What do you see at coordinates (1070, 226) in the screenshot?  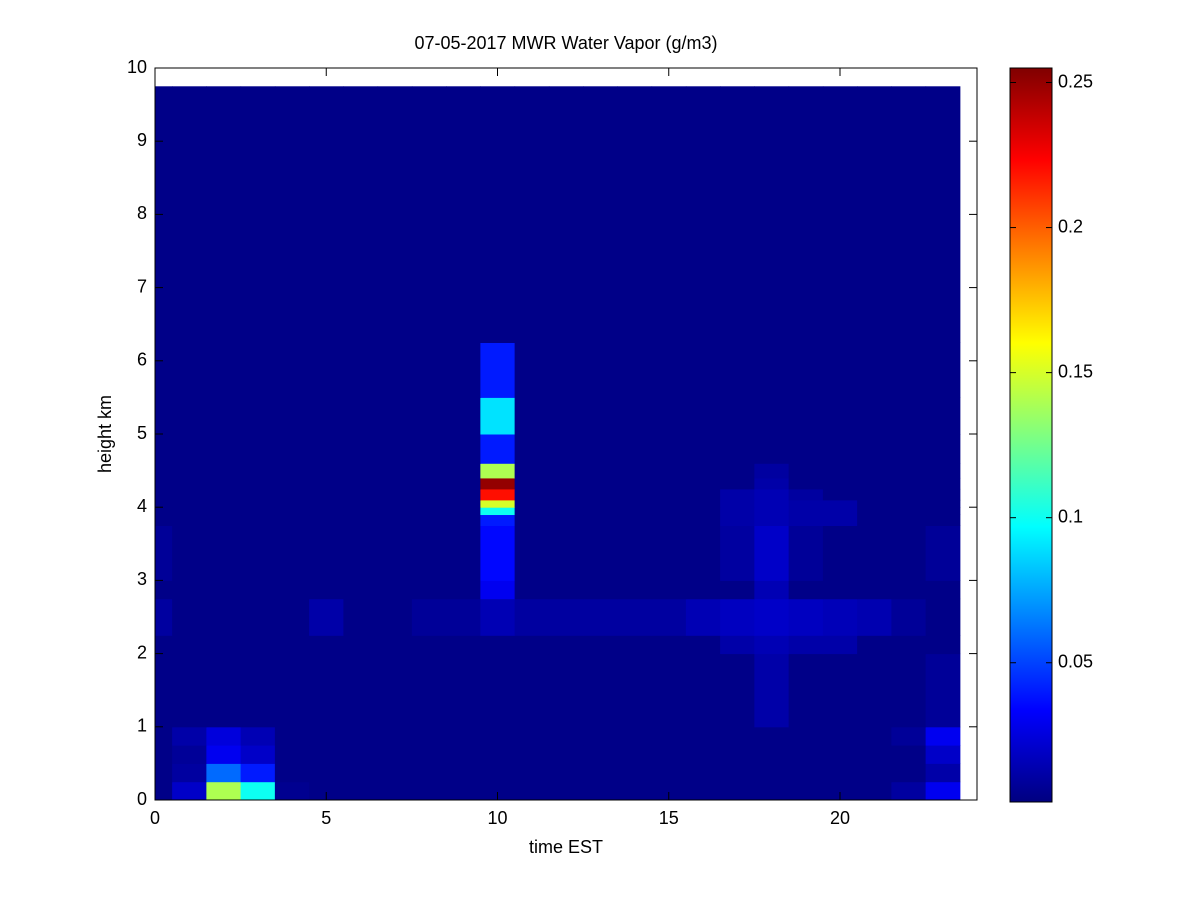 I see `colorbar-tick-label: 0.2` at bounding box center [1070, 226].